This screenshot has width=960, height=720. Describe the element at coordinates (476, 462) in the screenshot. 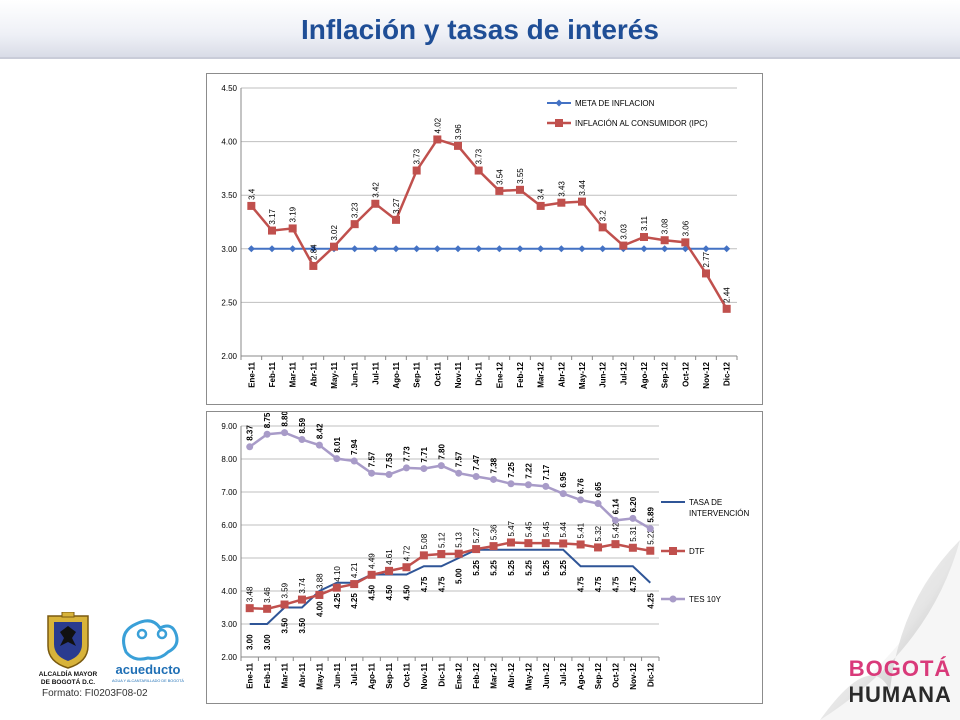

I see `data-label-tes: 7.47` at that location.